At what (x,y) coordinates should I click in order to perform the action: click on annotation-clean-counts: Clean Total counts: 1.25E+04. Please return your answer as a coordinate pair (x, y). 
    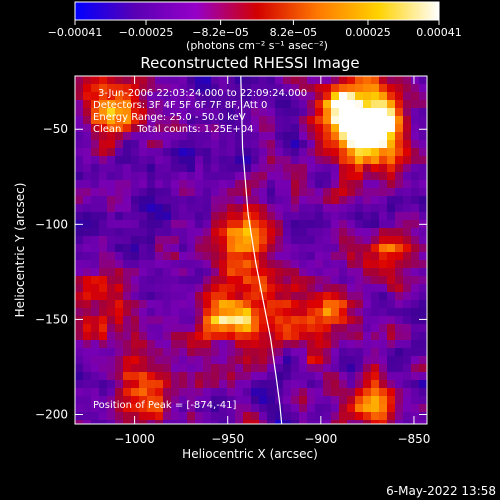
    Looking at the image, I should click on (173, 129).